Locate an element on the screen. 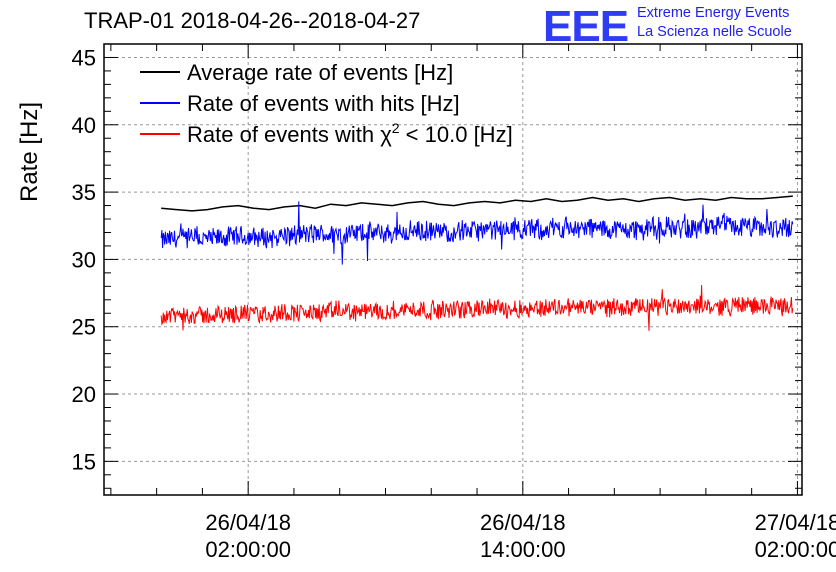  y-tick-label: 40 is located at coordinates (84, 125).